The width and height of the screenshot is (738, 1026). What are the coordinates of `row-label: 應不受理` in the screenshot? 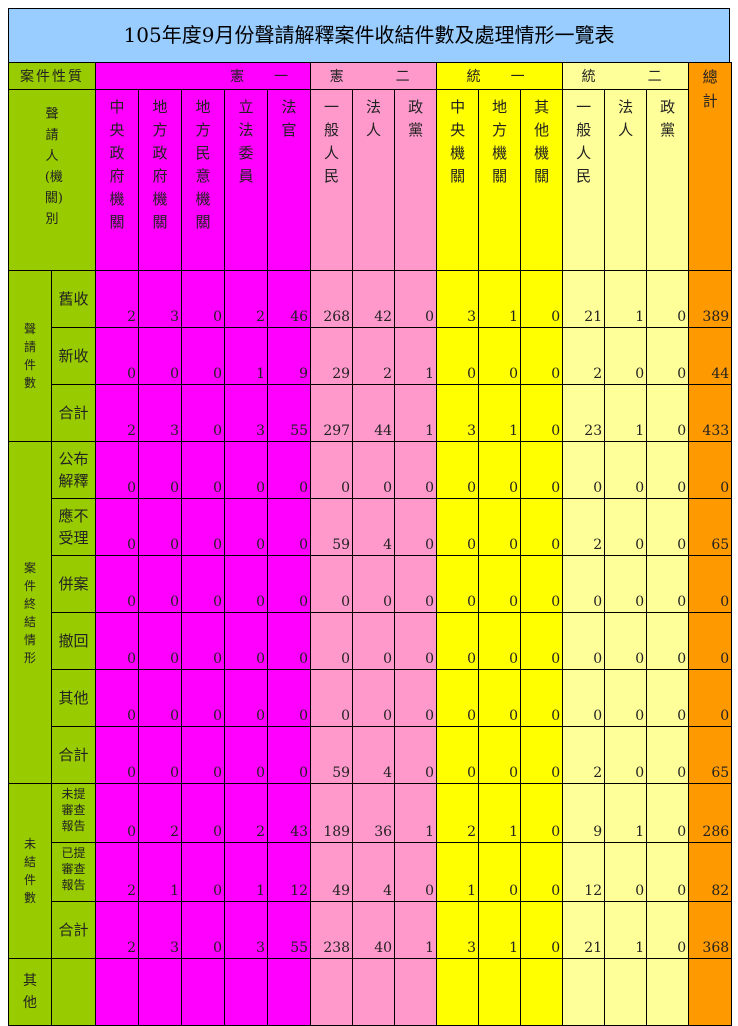 It's located at (73, 527).